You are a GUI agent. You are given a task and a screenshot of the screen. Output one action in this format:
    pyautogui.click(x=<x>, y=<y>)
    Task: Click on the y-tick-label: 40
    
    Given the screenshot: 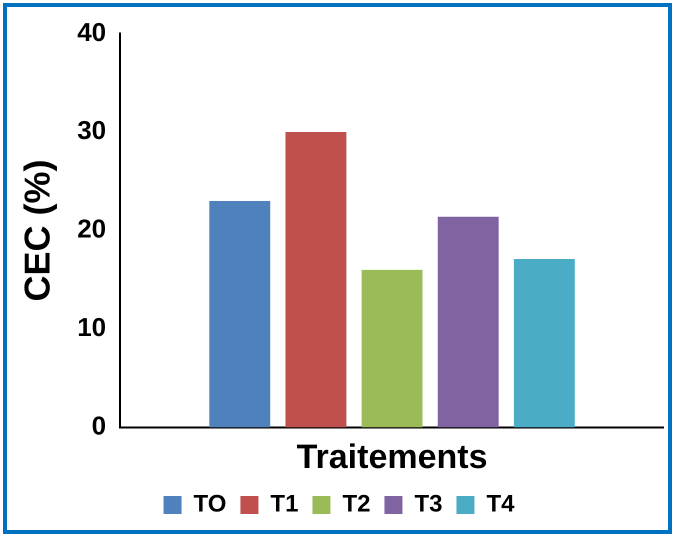 What is the action you would take?
    pyautogui.click(x=91, y=31)
    